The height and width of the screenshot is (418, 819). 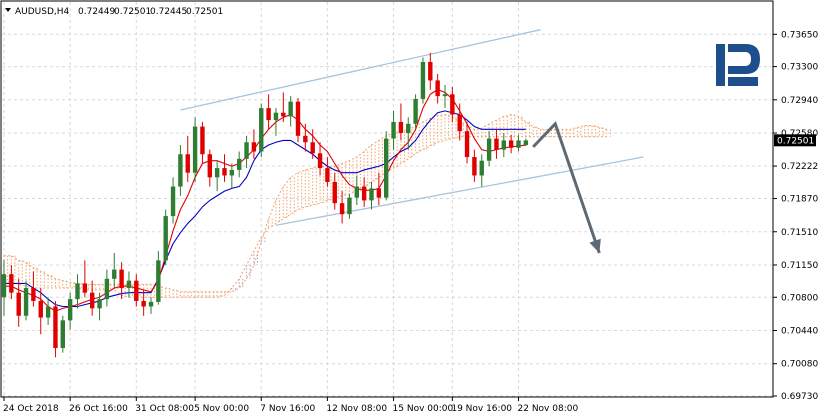 I want to click on x-tick-label: 19 Nov 16:00, so click(x=481, y=409).